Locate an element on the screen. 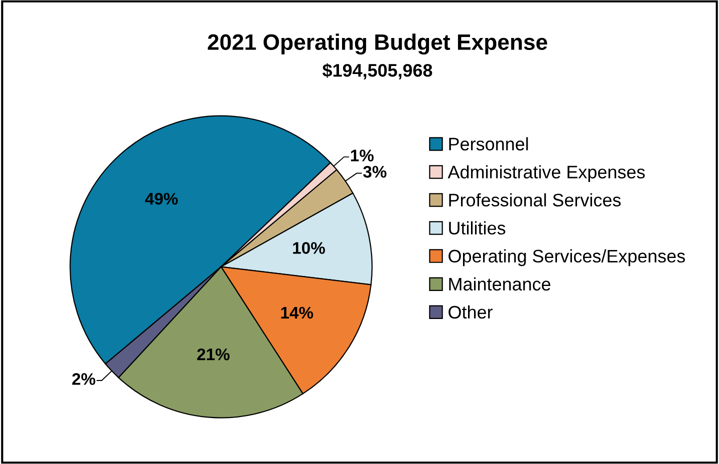  data-label: 2% is located at coordinates (84, 379).